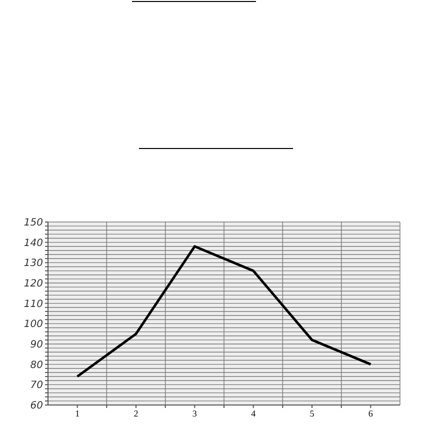 This screenshot has height=440, width=446. I want to click on y-tick-label: 130, so click(33, 264).